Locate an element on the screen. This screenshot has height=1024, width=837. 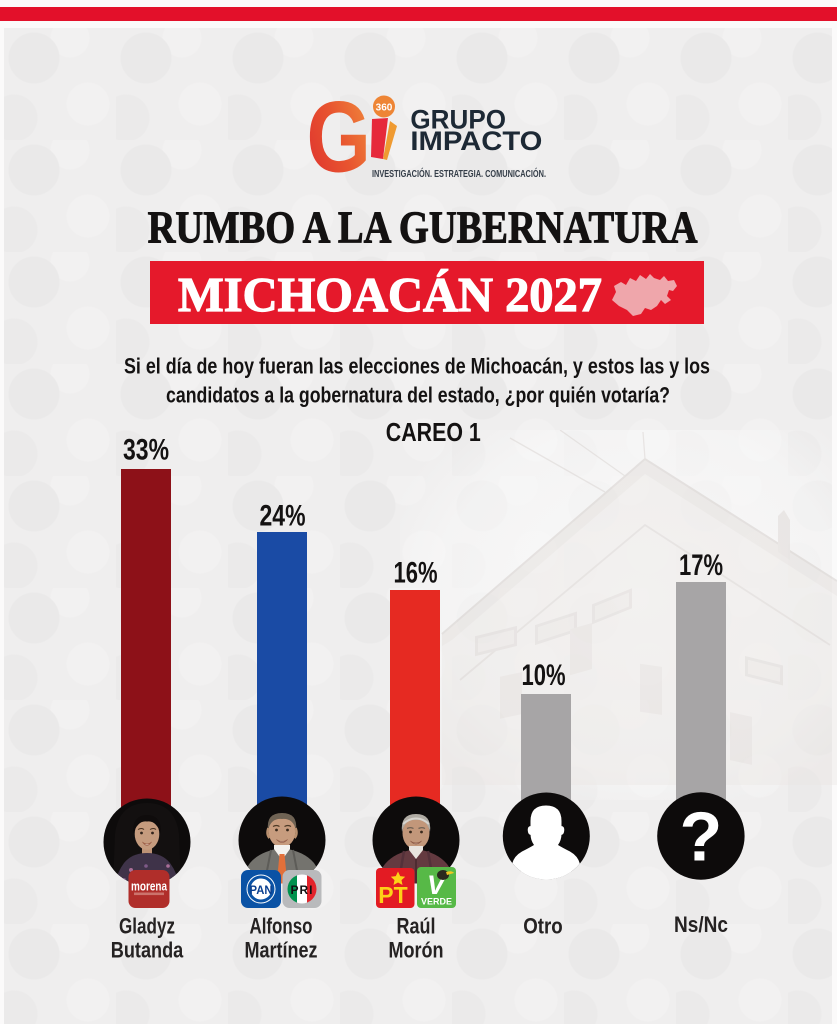
svg-text: VERDE is located at coordinates (436, 902).